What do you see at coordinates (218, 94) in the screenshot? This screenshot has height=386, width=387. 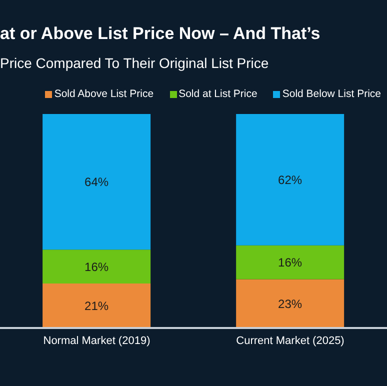 I see `legend-label: Sold at List Price` at bounding box center [218, 94].